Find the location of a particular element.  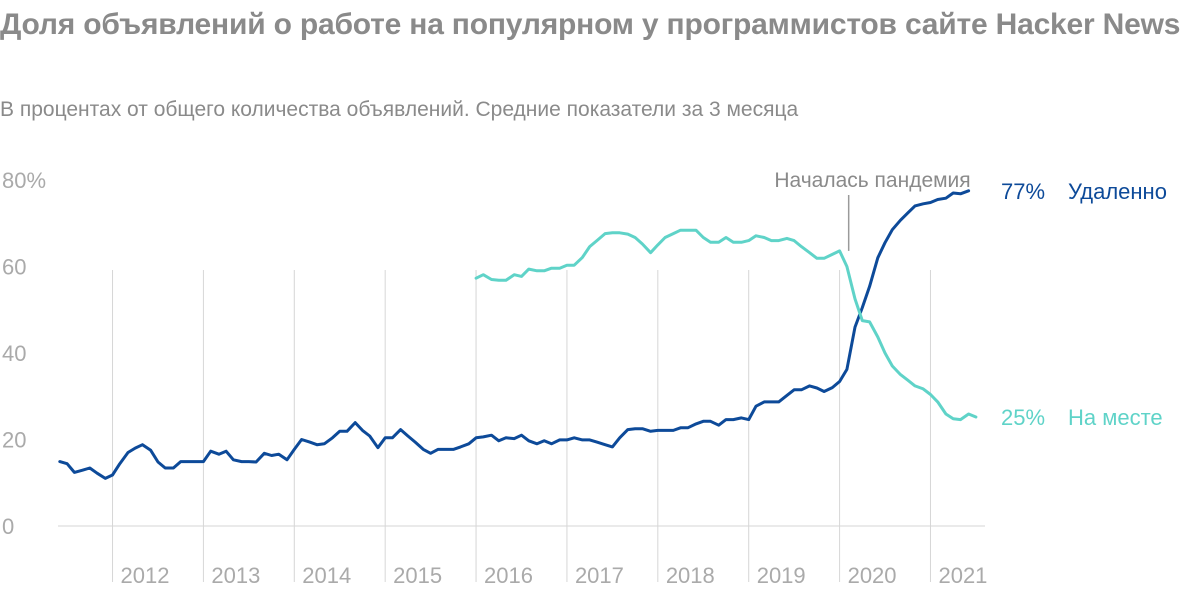

pandemic-annotation: Началась пандемия is located at coordinates (872, 180).